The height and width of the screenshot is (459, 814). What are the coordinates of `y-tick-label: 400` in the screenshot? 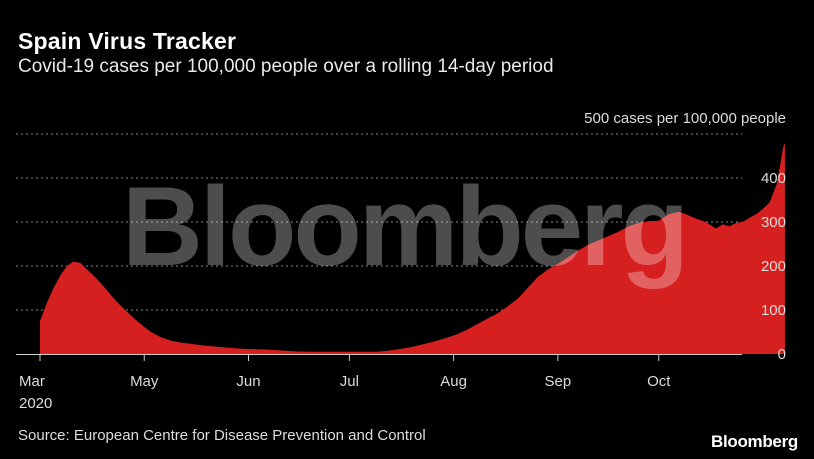 It's located at (773, 178).